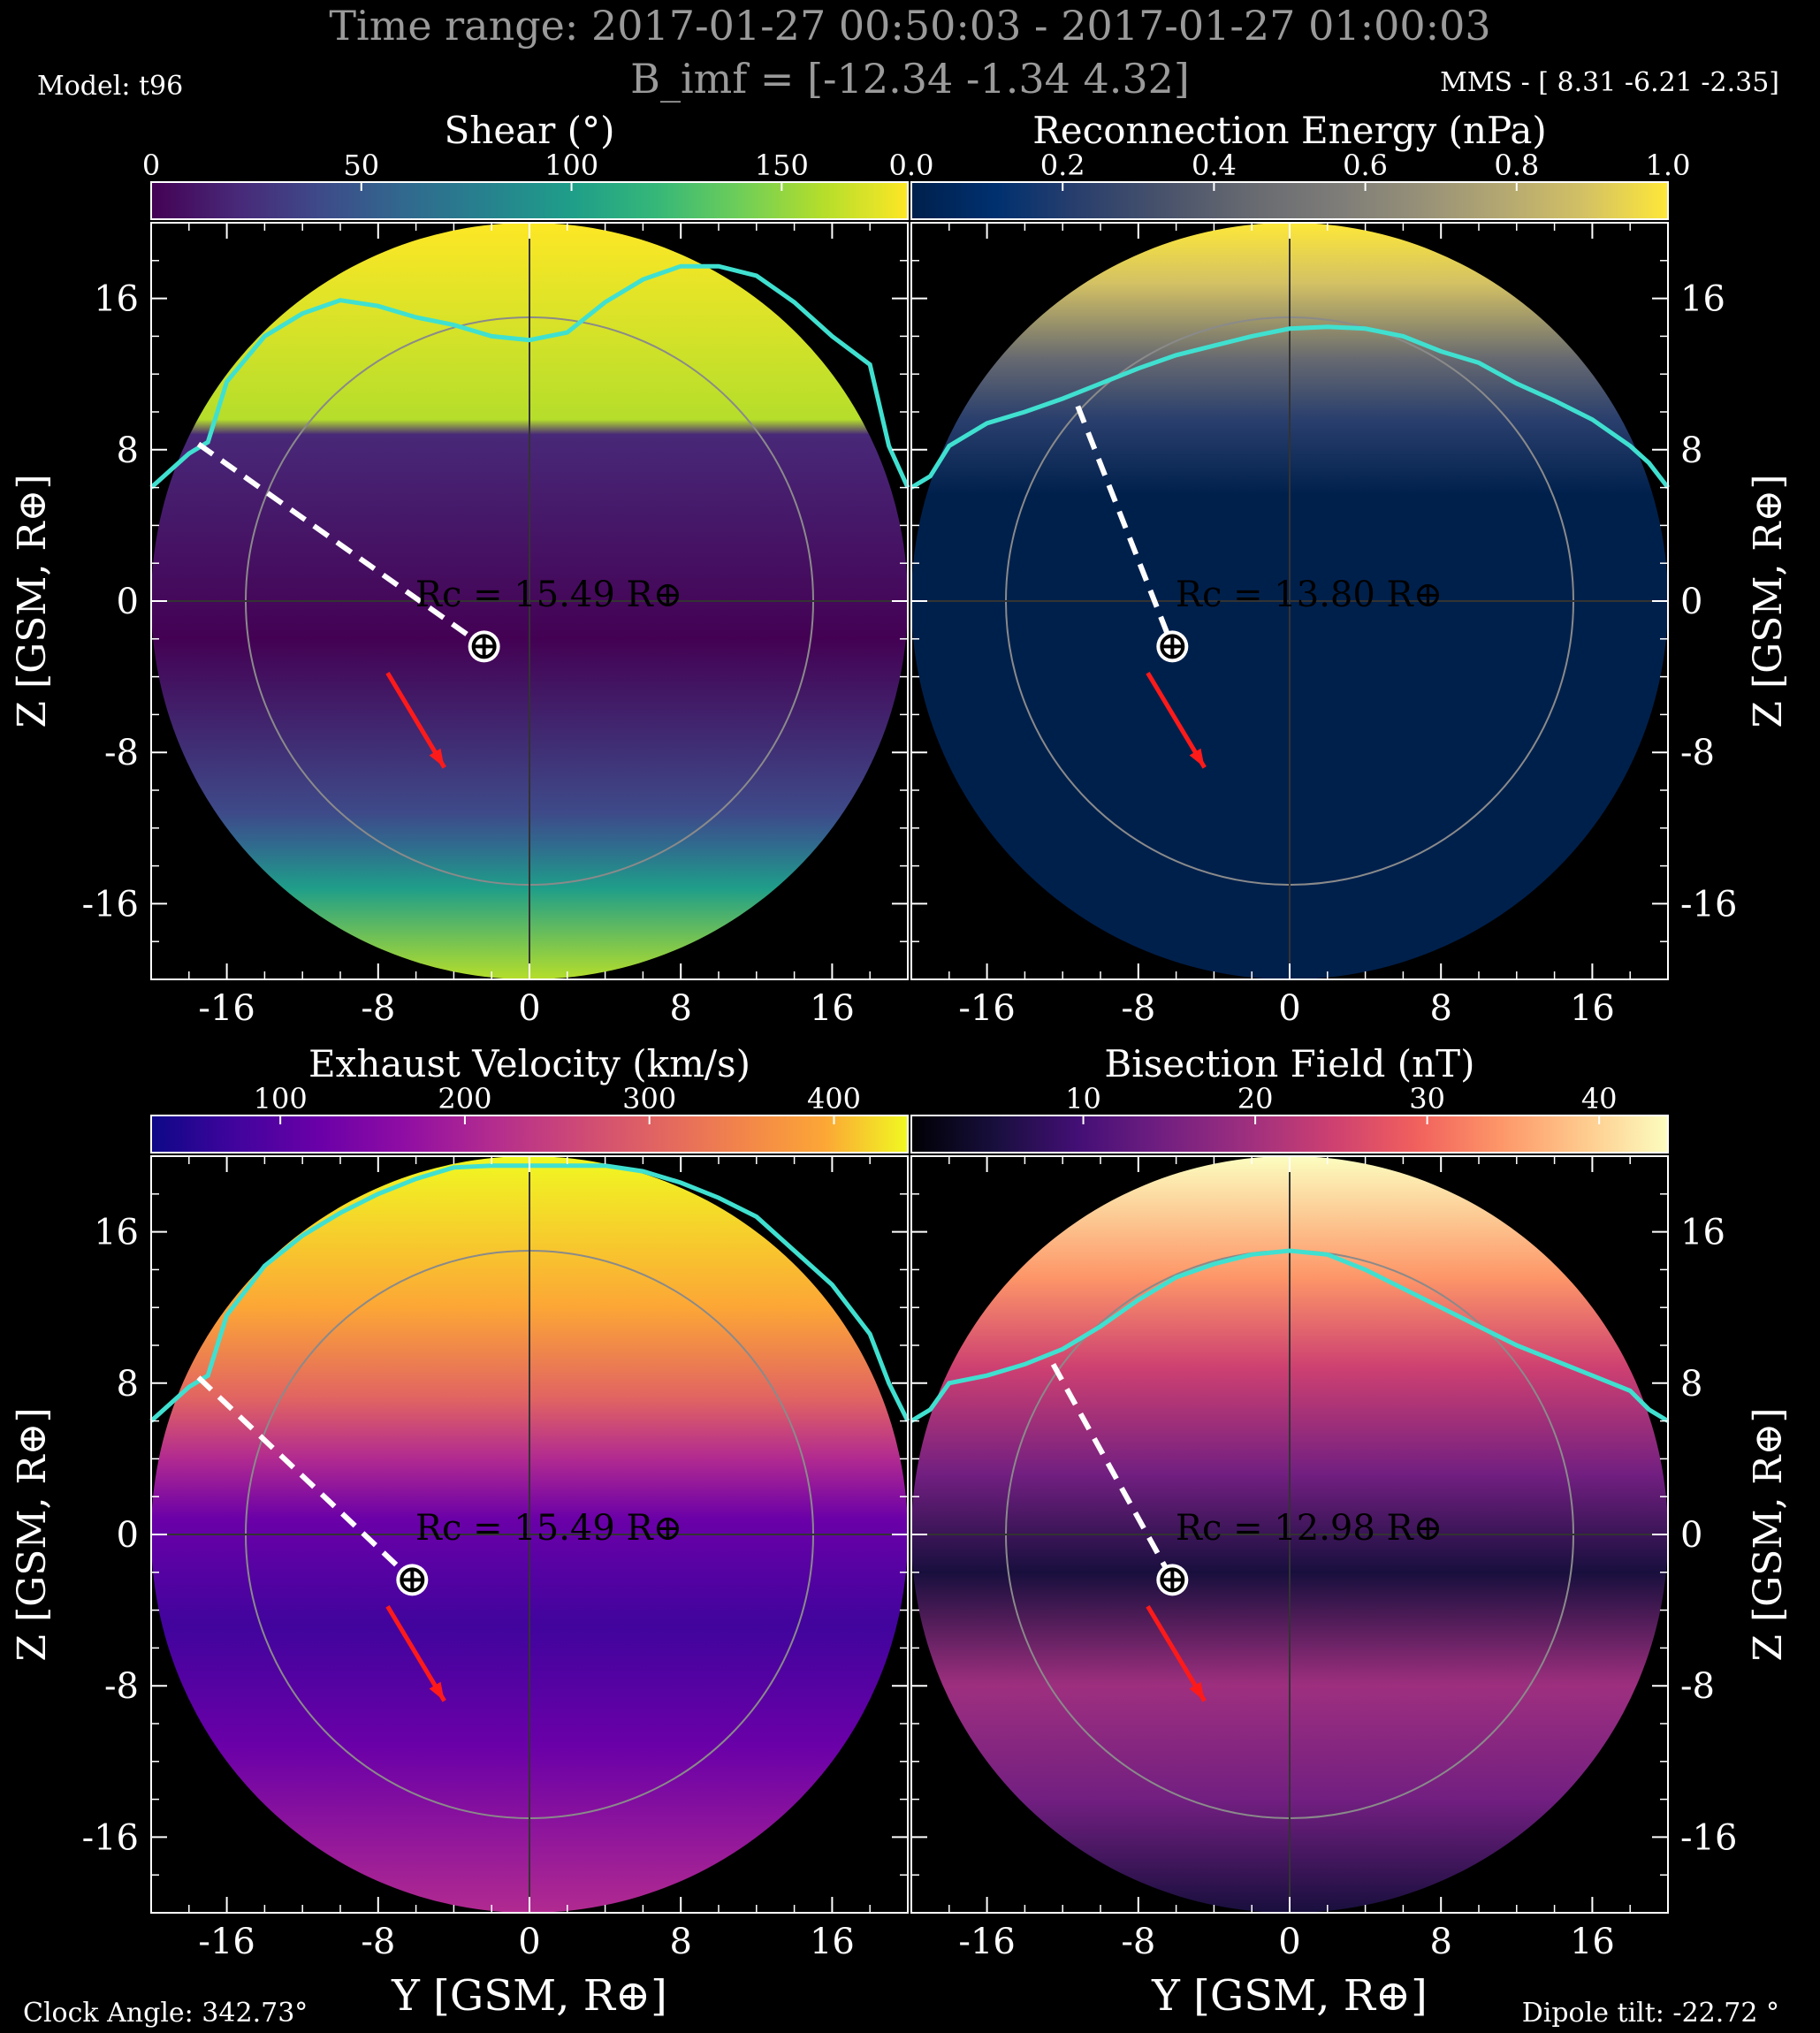  Describe the element at coordinates (1289, 130) in the screenshot. I see `colorbar-label: Reconnection Energy (nPa)` at that location.